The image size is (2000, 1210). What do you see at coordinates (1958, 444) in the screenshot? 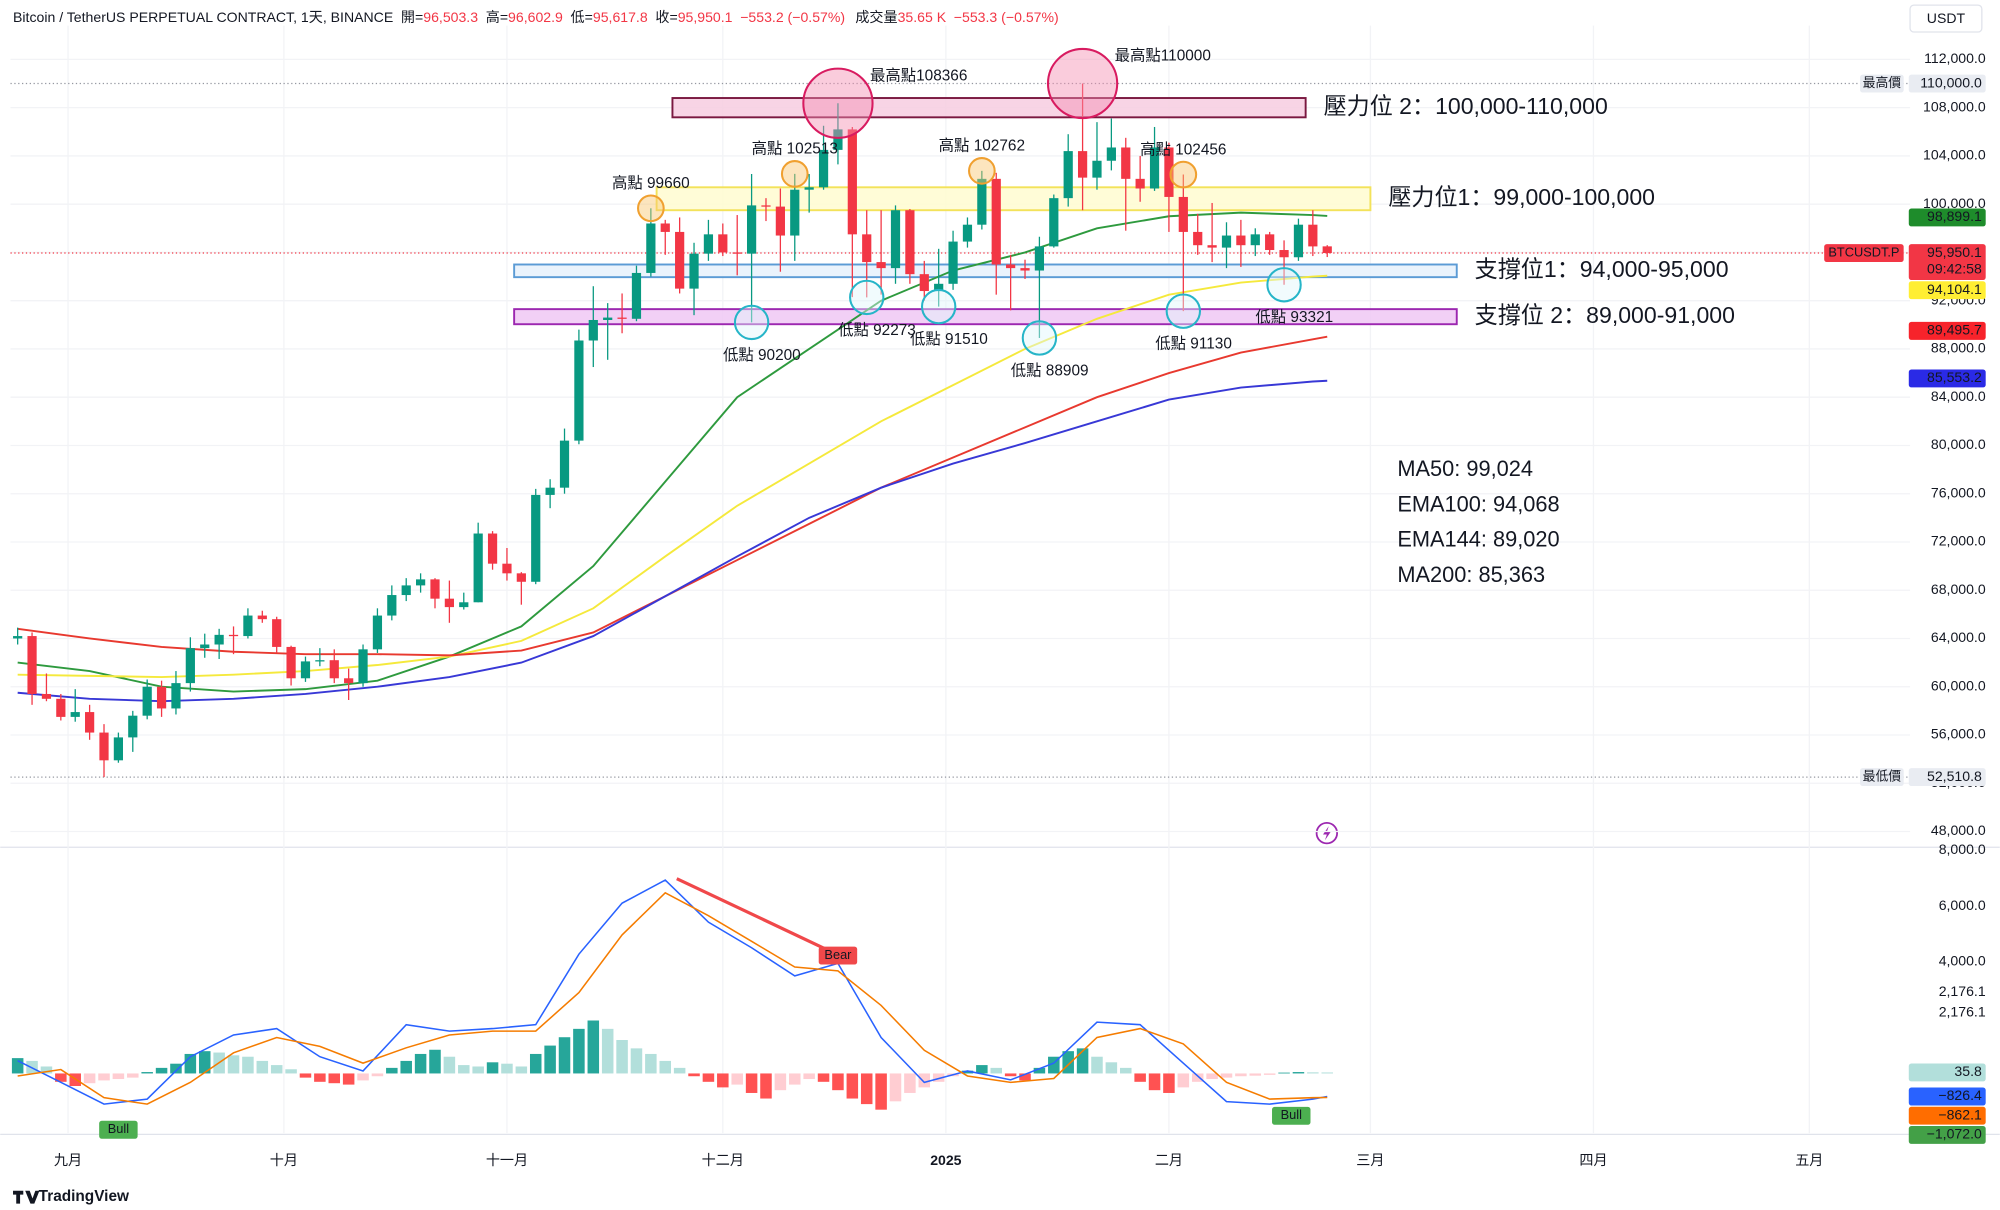
I see `y-tick-label: 80,000.0` at bounding box center [1958, 444].